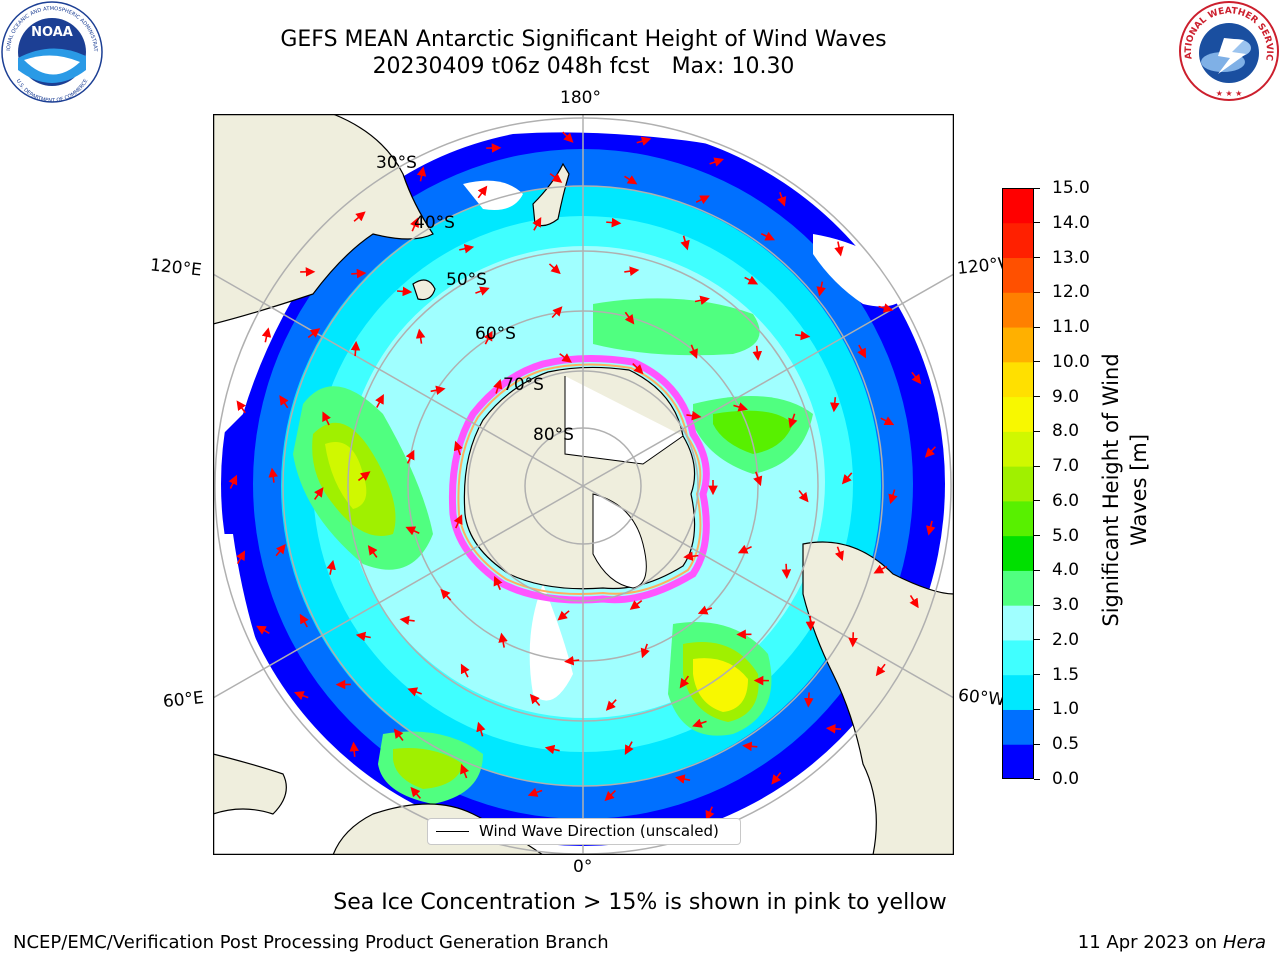  I want to click on colorbar-tick-label: 2.0, so click(1066, 639).